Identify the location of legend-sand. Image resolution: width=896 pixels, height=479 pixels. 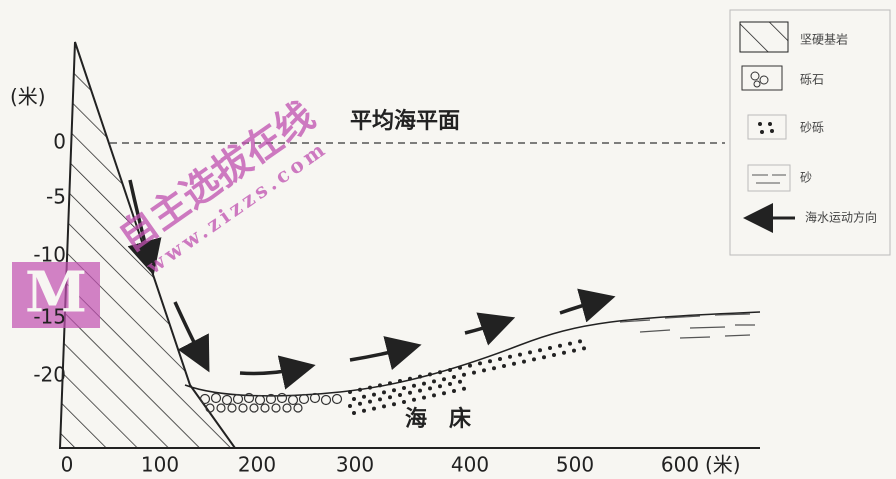
(769, 178).